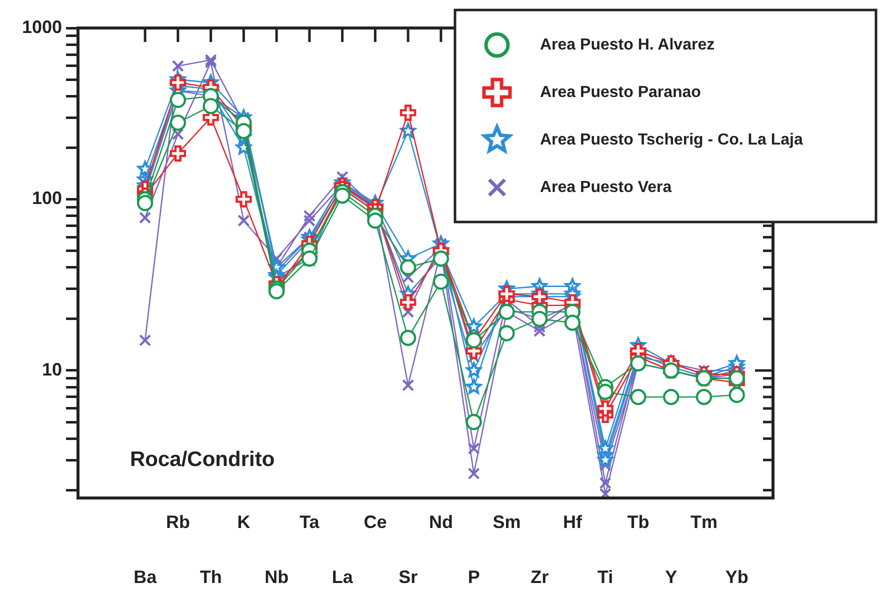 The image size is (881, 597). What do you see at coordinates (47, 198) in the screenshot?
I see `y-tick-label: 100` at bounding box center [47, 198].